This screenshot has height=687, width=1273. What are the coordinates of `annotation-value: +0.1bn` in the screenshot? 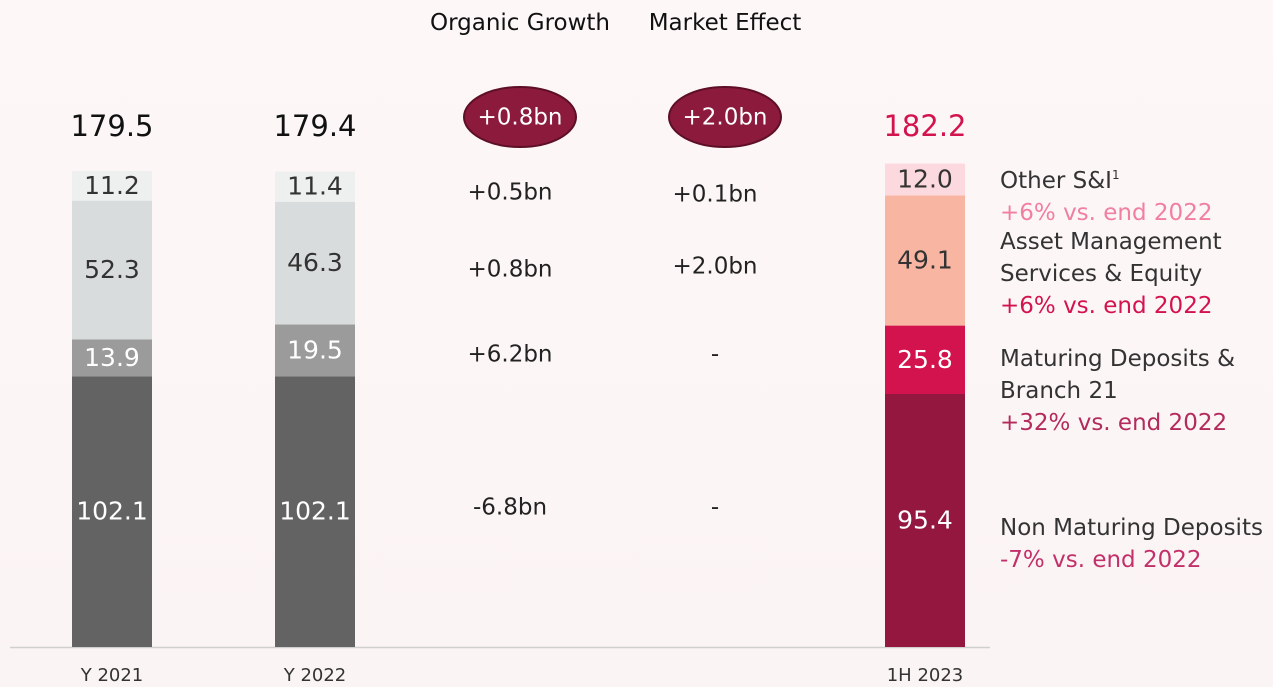 It's located at (714, 195).